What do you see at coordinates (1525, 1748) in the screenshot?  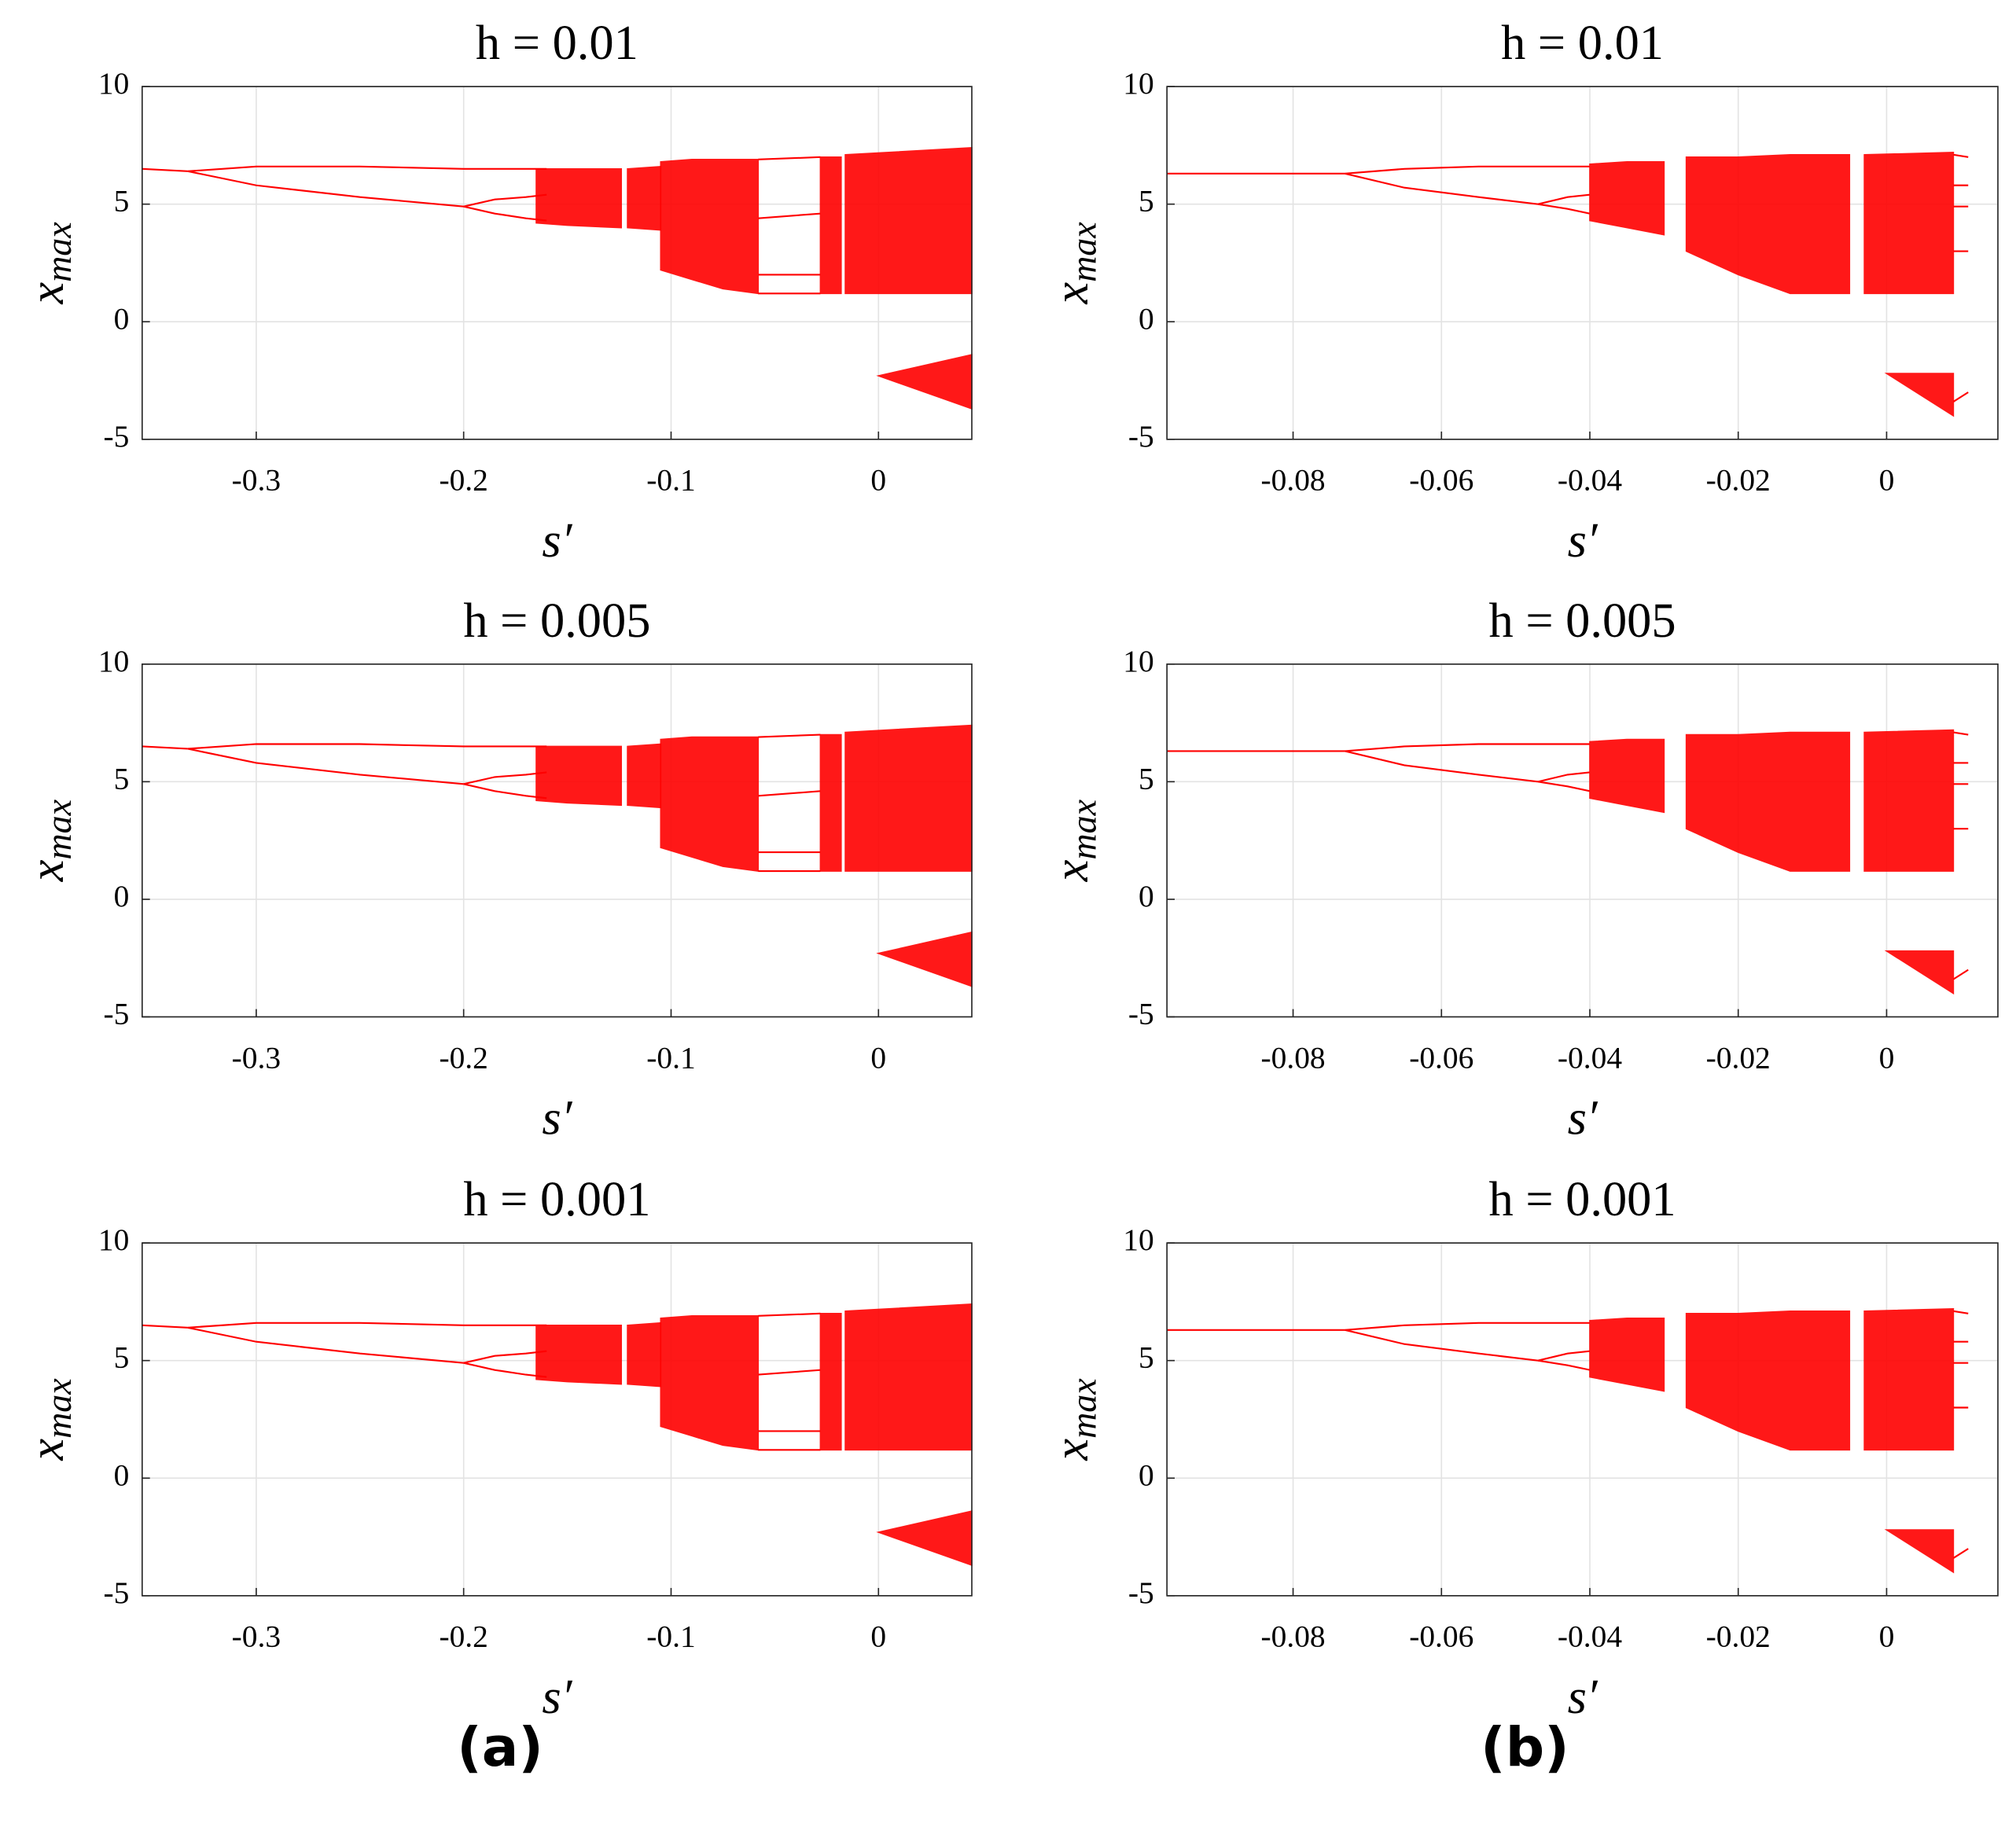 I see `panel-label: (b)` at bounding box center [1525, 1748].